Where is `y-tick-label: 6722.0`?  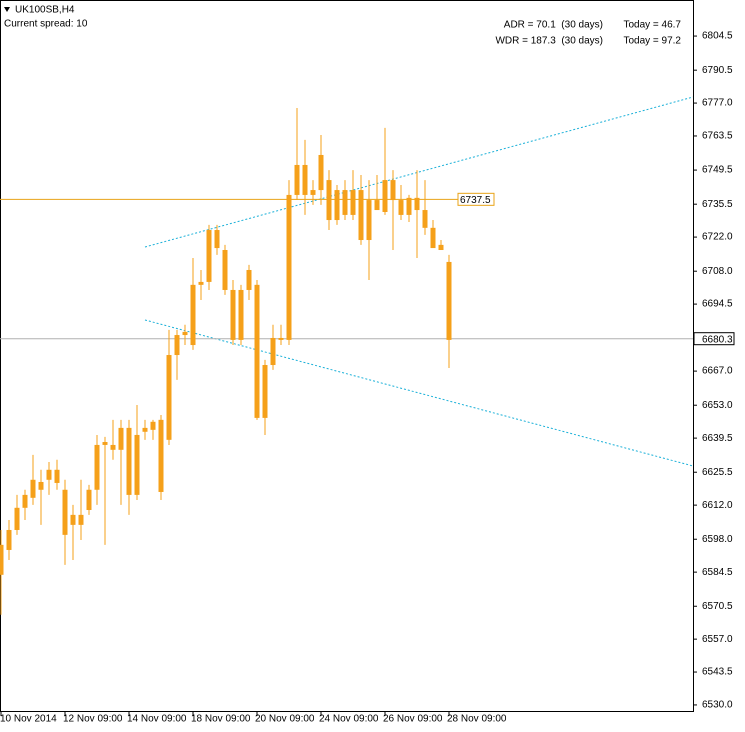 y-tick-label: 6722.0 is located at coordinates (717, 237).